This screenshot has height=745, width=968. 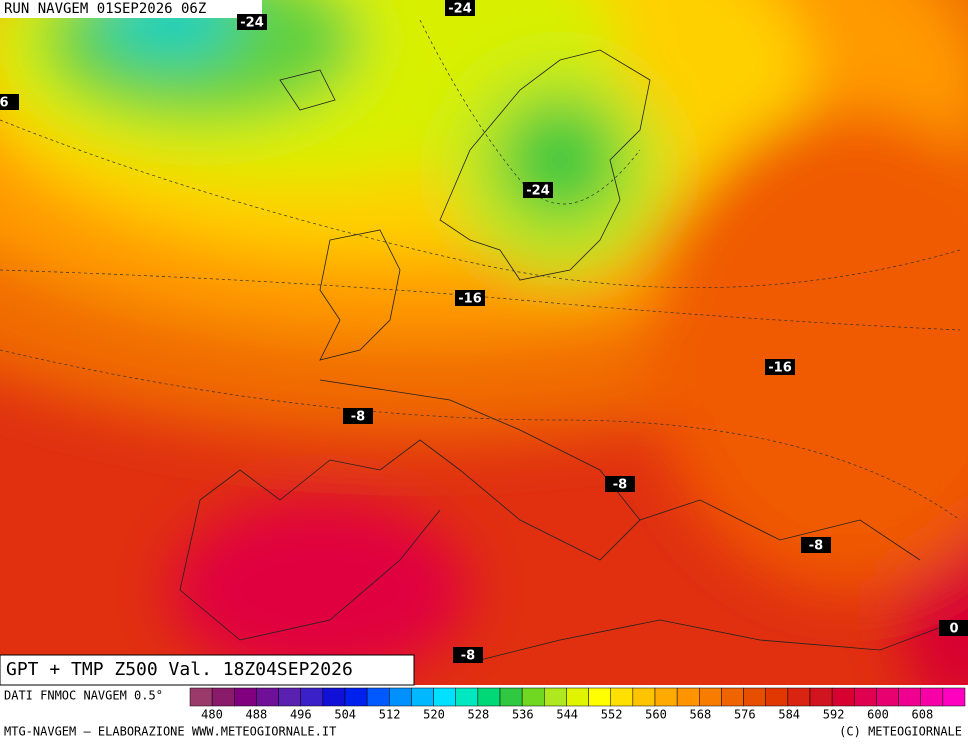 What do you see at coordinates (789, 715) in the screenshot?
I see `colorbar-label: 584` at bounding box center [789, 715].